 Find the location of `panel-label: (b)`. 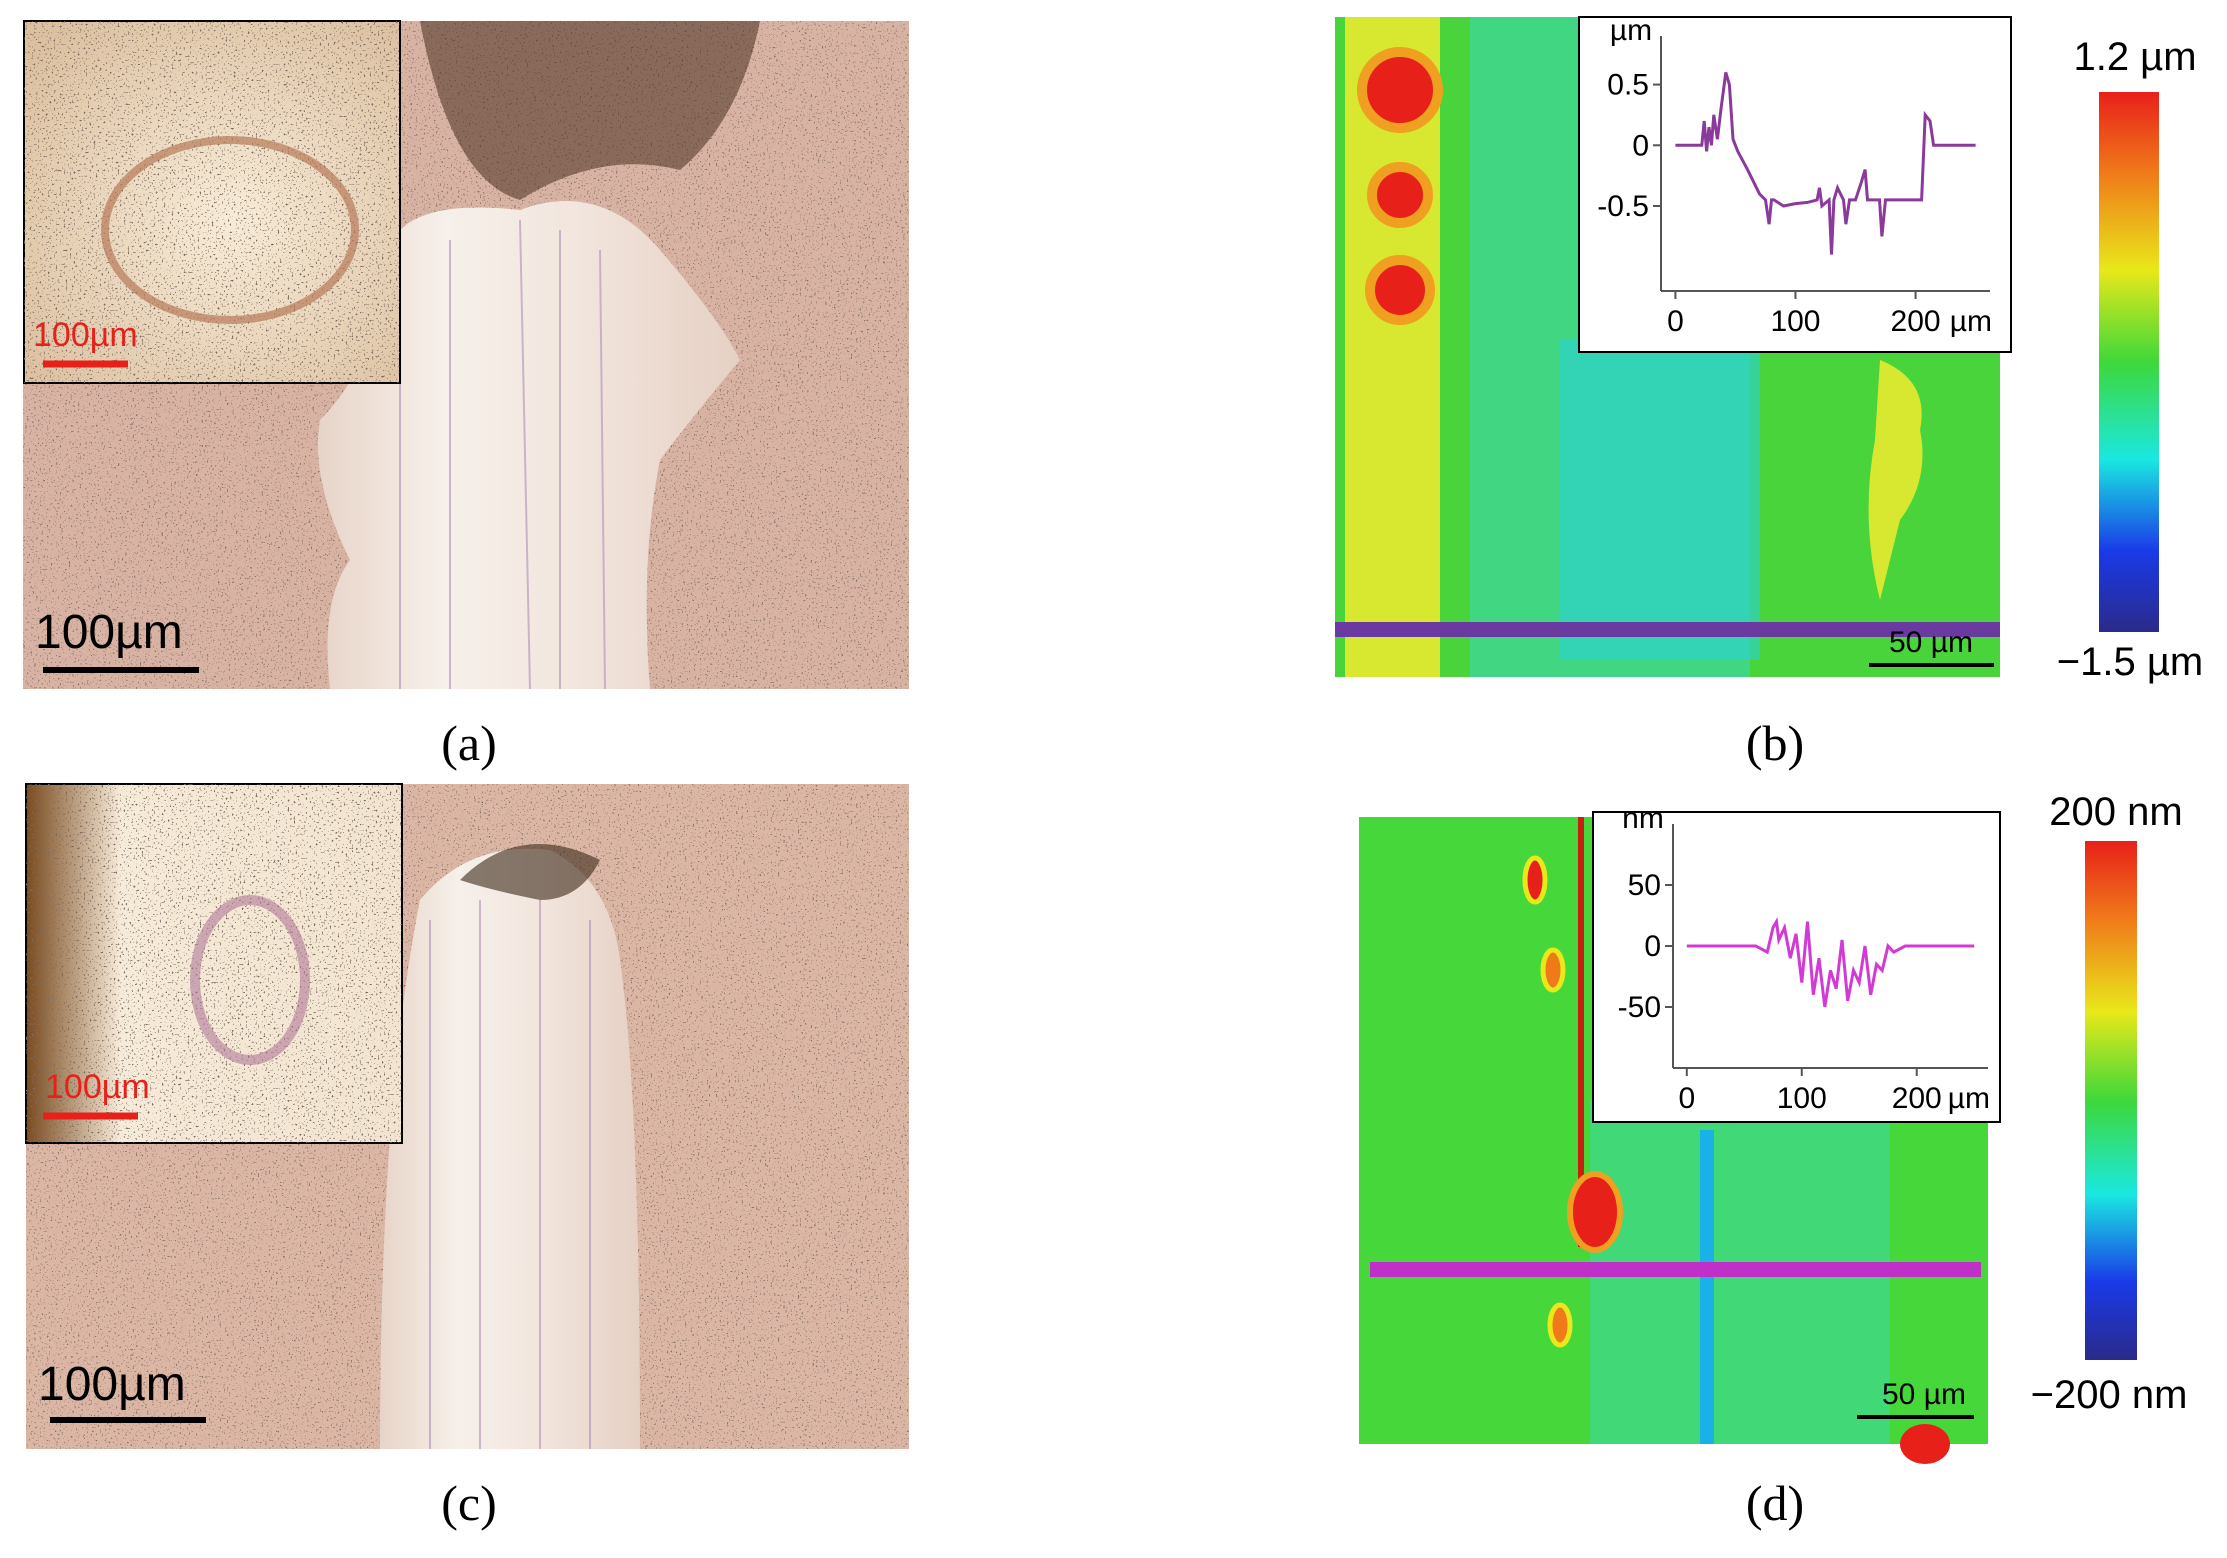

panel-label: (b) is located at coordinates (1775, 743).